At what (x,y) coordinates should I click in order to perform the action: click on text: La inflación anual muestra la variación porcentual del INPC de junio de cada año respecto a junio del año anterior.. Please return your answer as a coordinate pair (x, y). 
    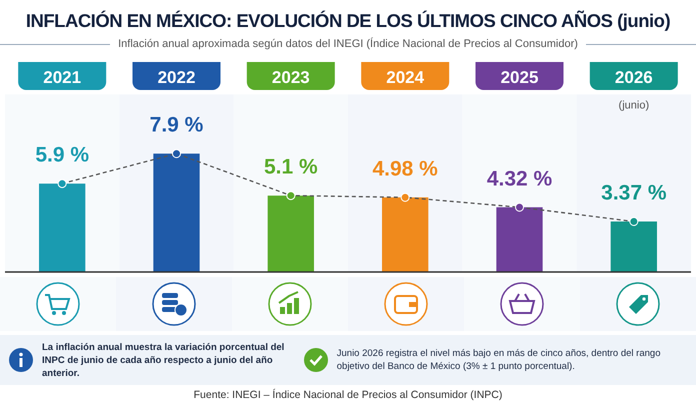
    Looking at the image, I should click on (164, 360).